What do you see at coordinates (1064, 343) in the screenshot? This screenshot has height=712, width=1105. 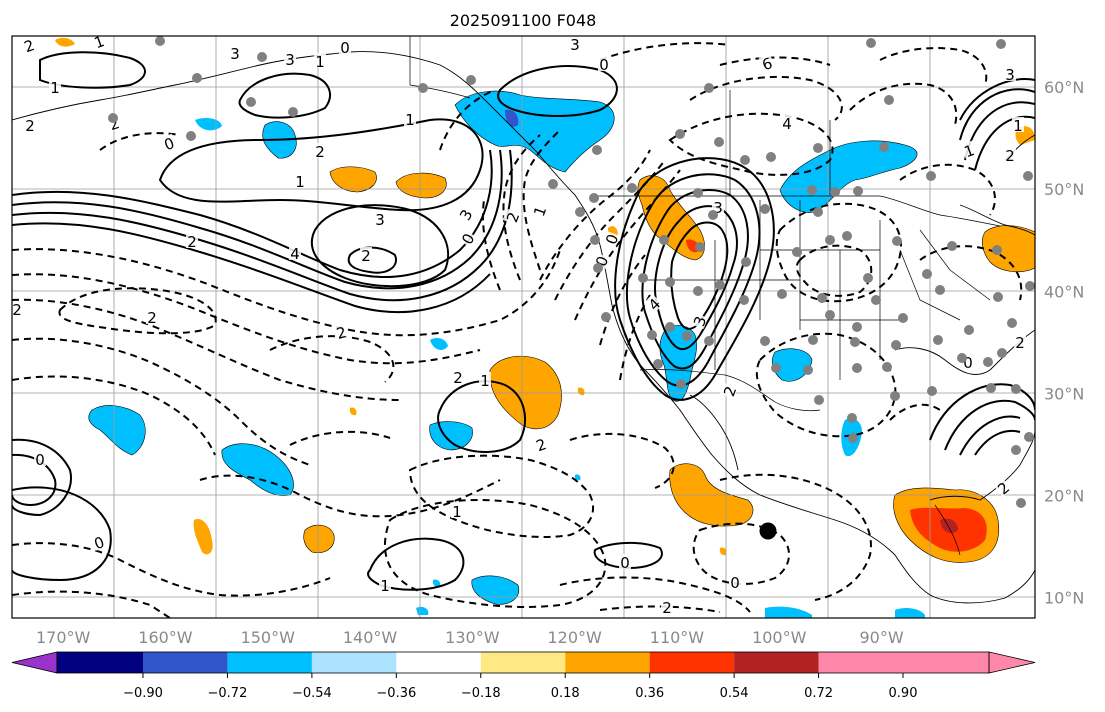 I see `latitude-labels: 60°N 50°N 40°N 30°N 20°N 10°N` at bounding box center [1064, 343].